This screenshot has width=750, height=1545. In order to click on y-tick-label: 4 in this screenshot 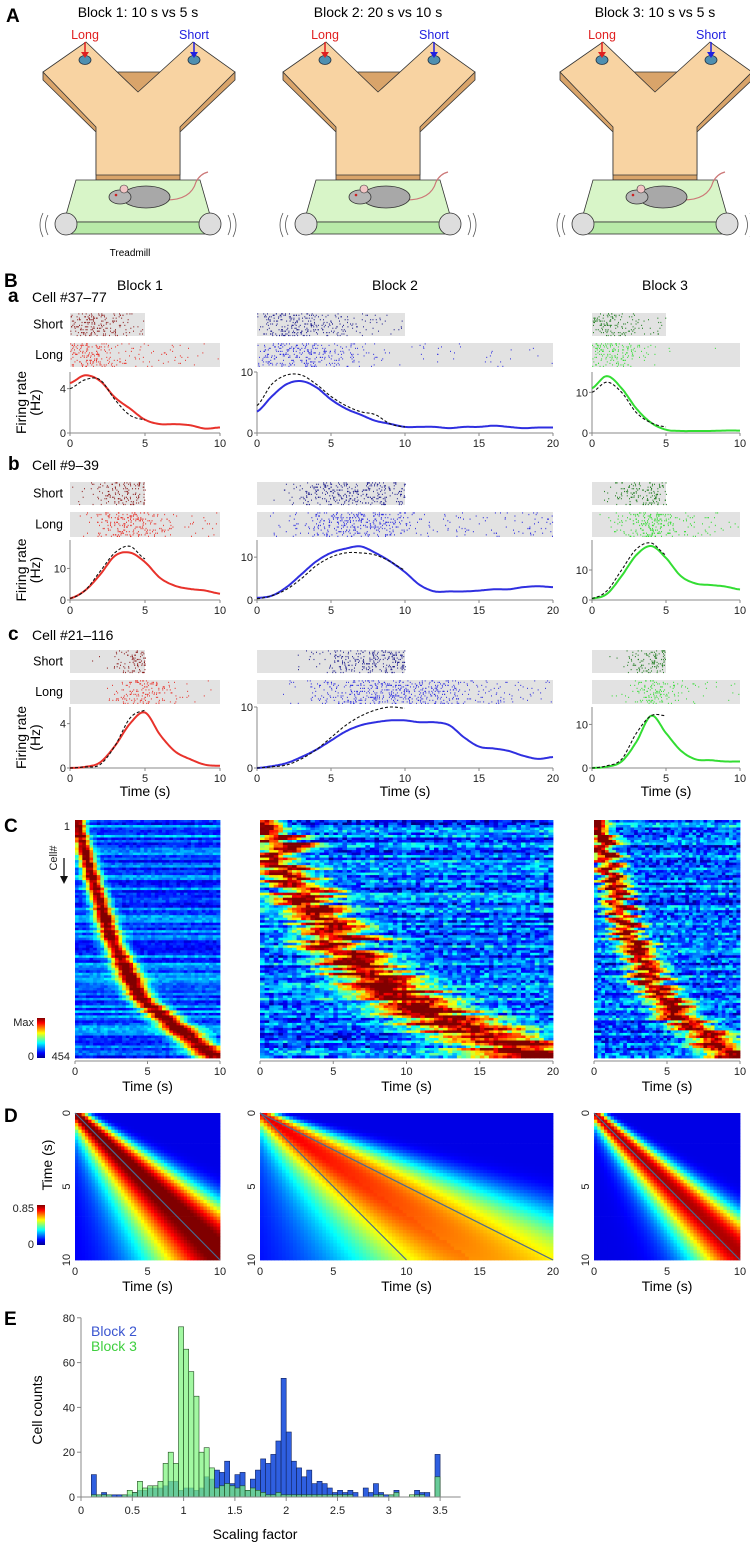, I will do `click(63, 390)`.